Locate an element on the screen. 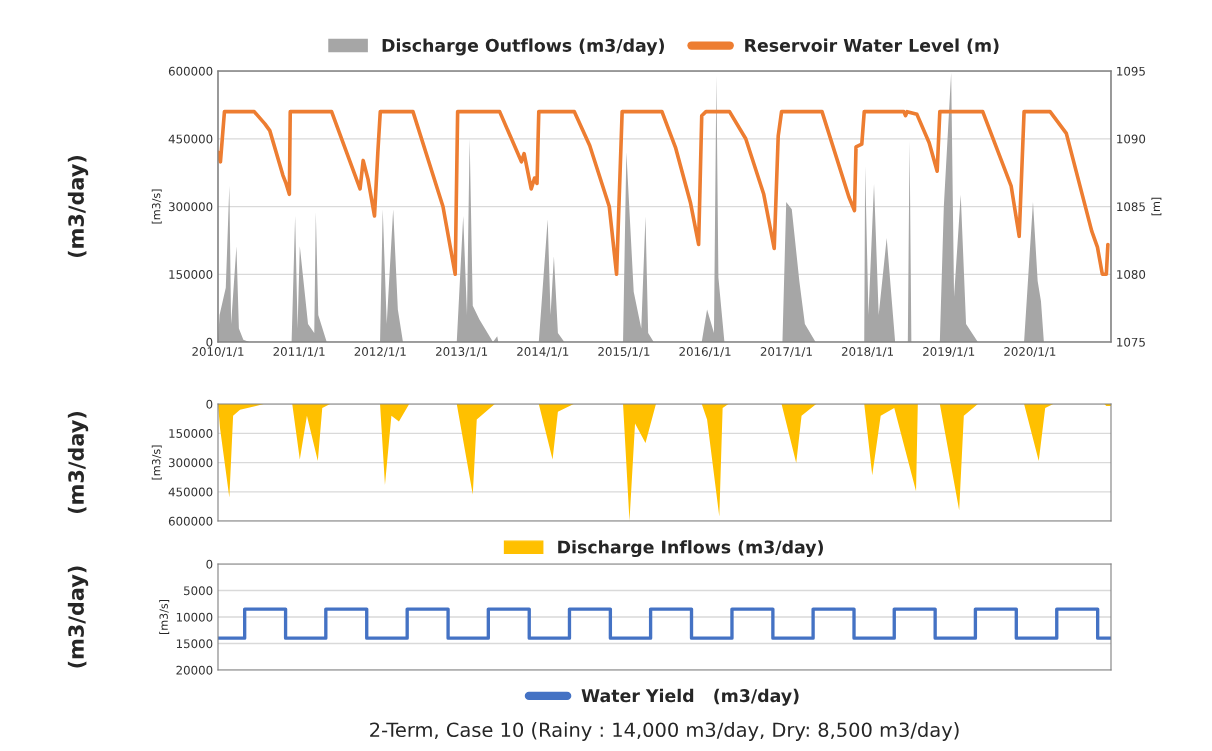  y2-tick-label: 1090 is located at coordinates (1131, 139).